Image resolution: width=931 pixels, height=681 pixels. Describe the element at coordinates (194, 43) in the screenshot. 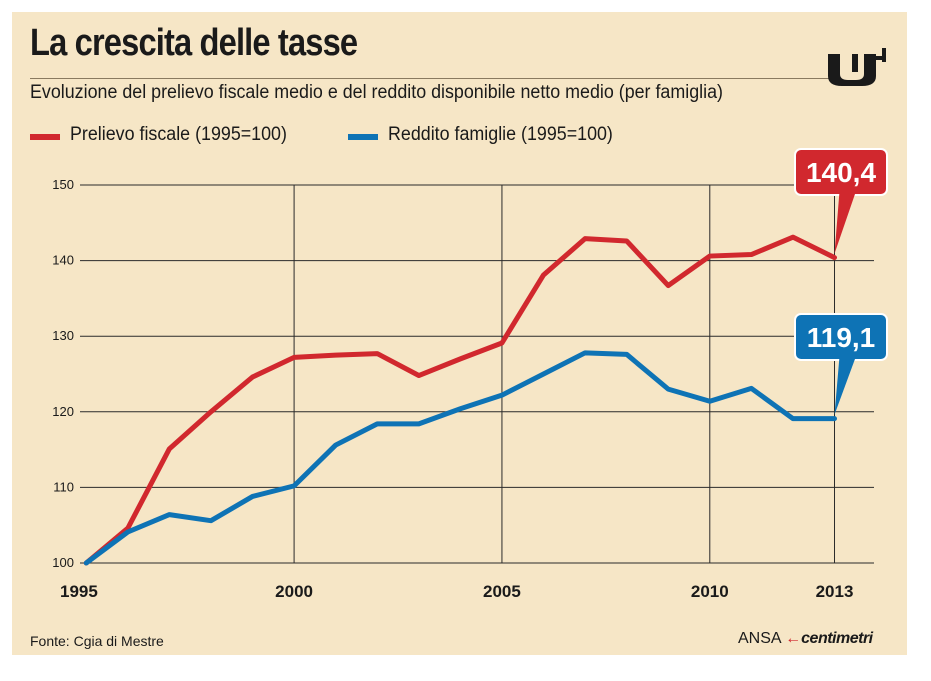

I see `chart-title: La crescita delle tasse` at that location.